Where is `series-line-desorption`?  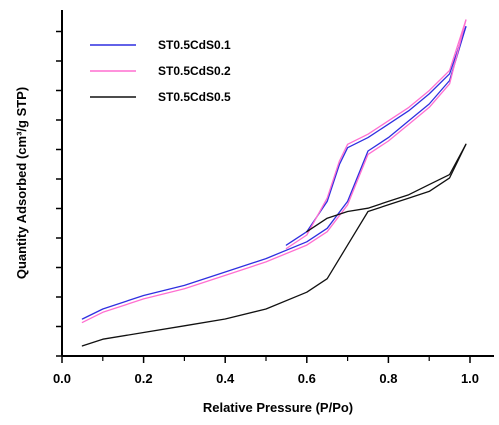 series-line-desorption is located at coordinates (386, 188).